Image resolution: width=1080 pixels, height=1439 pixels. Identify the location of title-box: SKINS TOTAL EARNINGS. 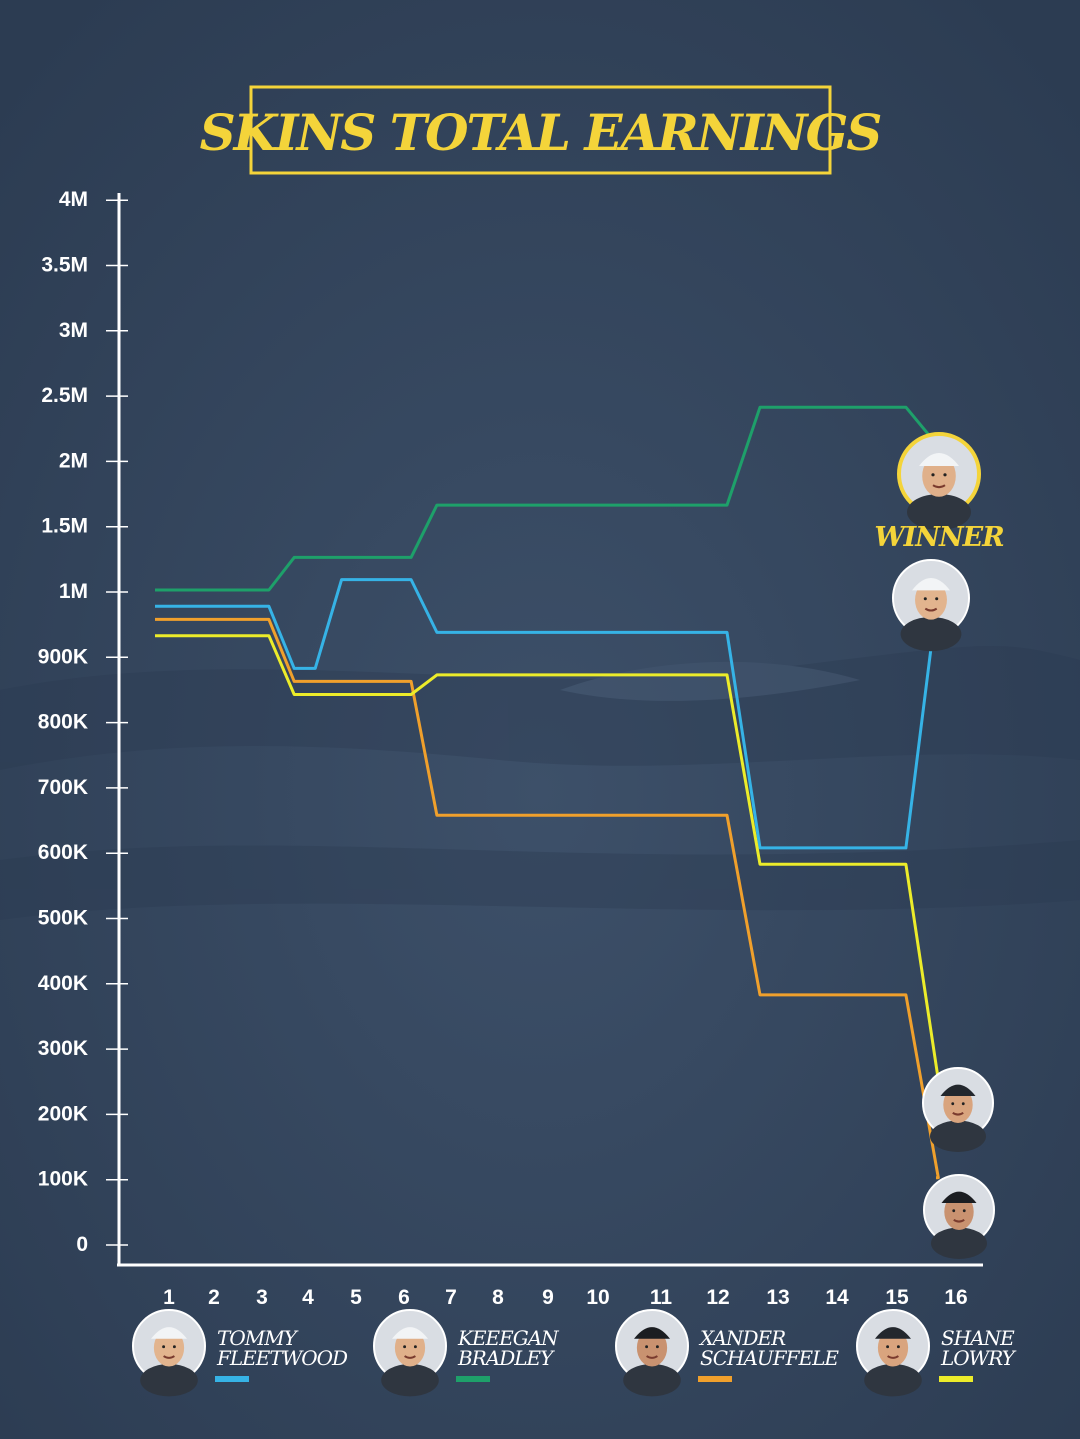
(541, 130).